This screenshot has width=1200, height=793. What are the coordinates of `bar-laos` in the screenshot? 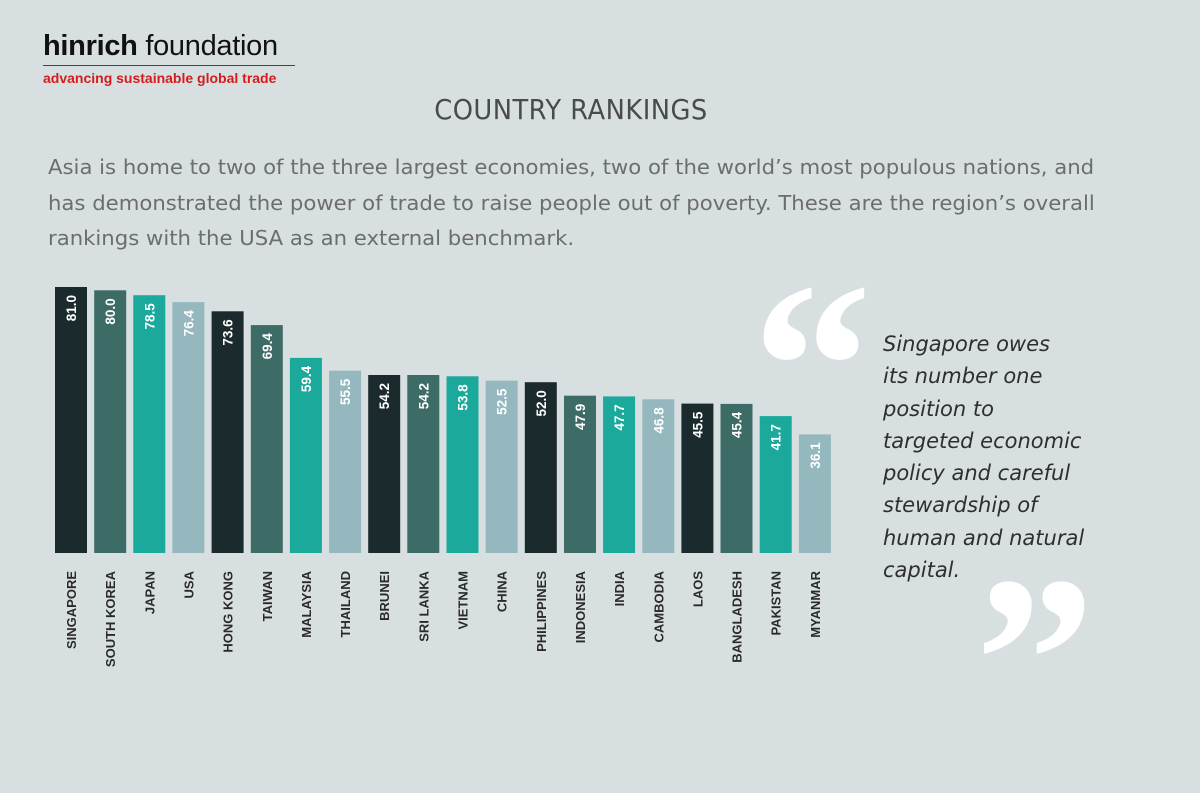 It's located at (697, 478).